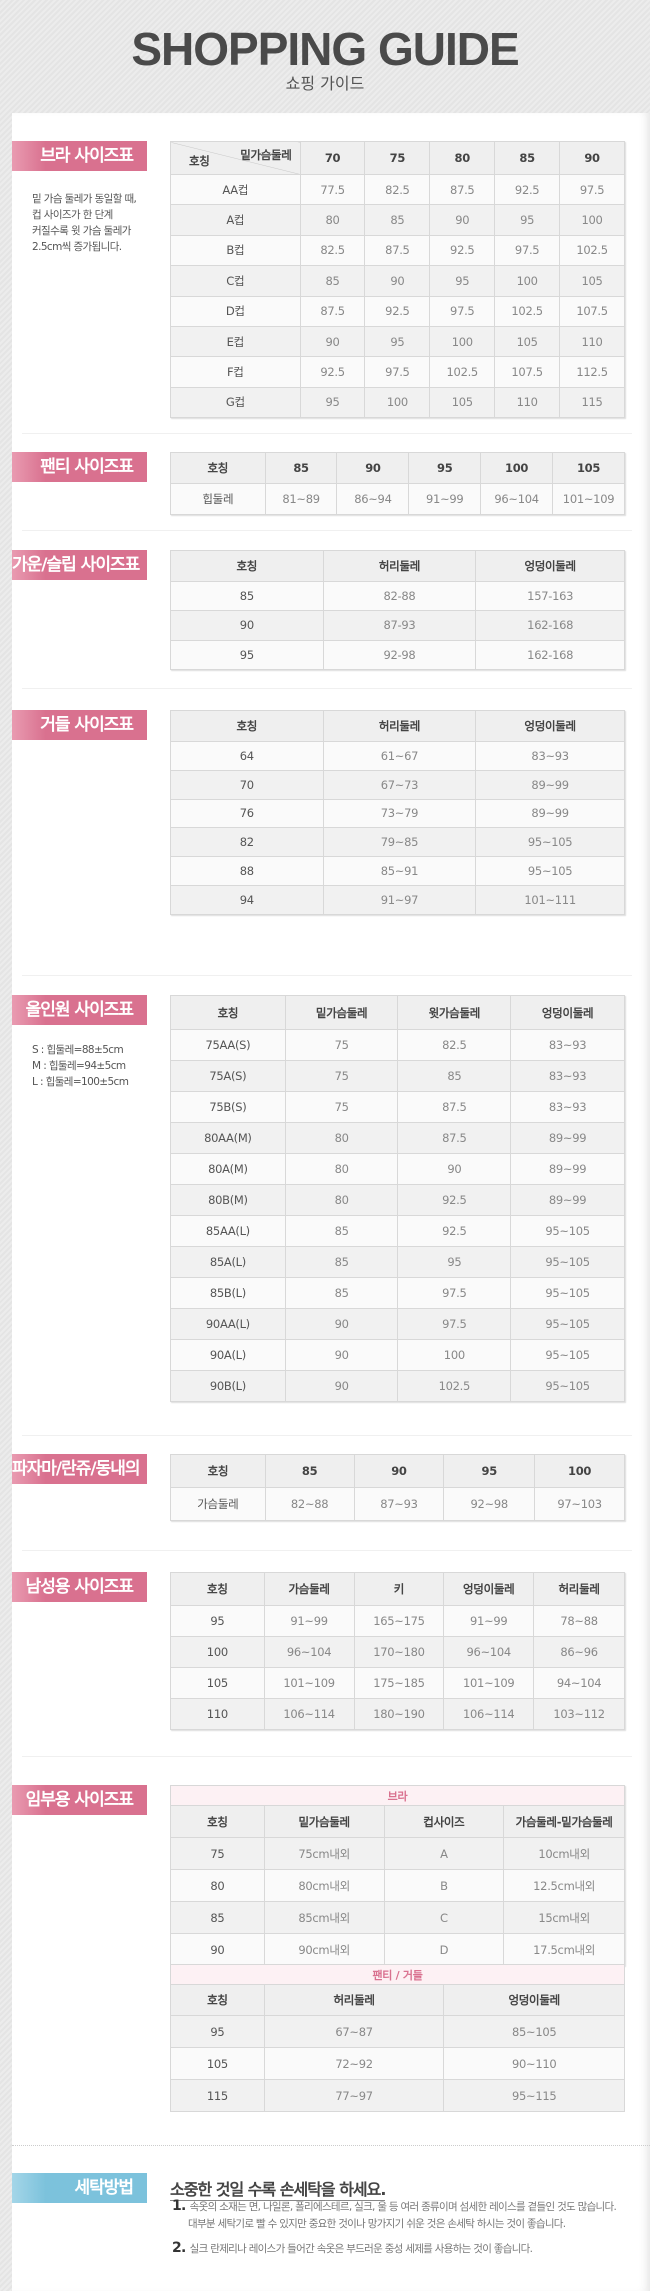  I want to click on table-cell: 78~88, so click(579, 1621).